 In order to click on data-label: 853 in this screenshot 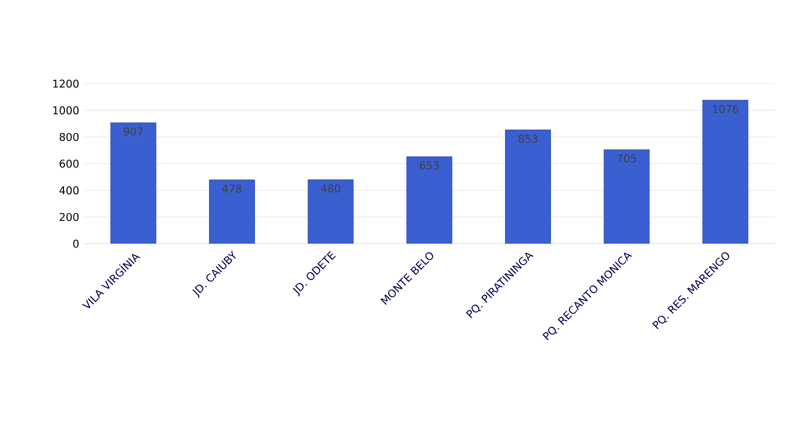, I will do `click(528, 138)`.